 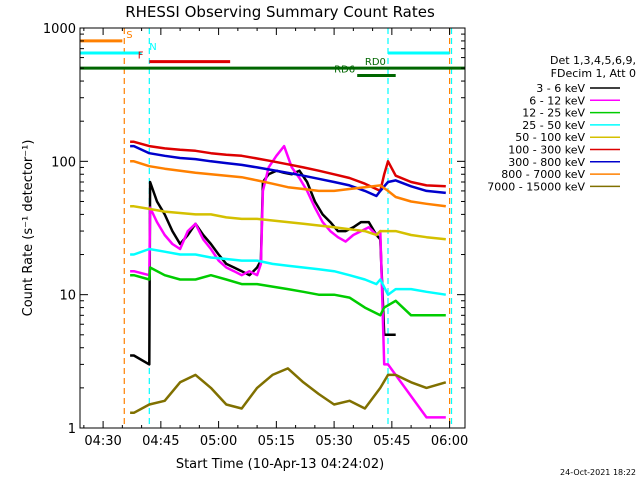 I want to click on x-tick-label: 05:00, so click(x=218, y=441).